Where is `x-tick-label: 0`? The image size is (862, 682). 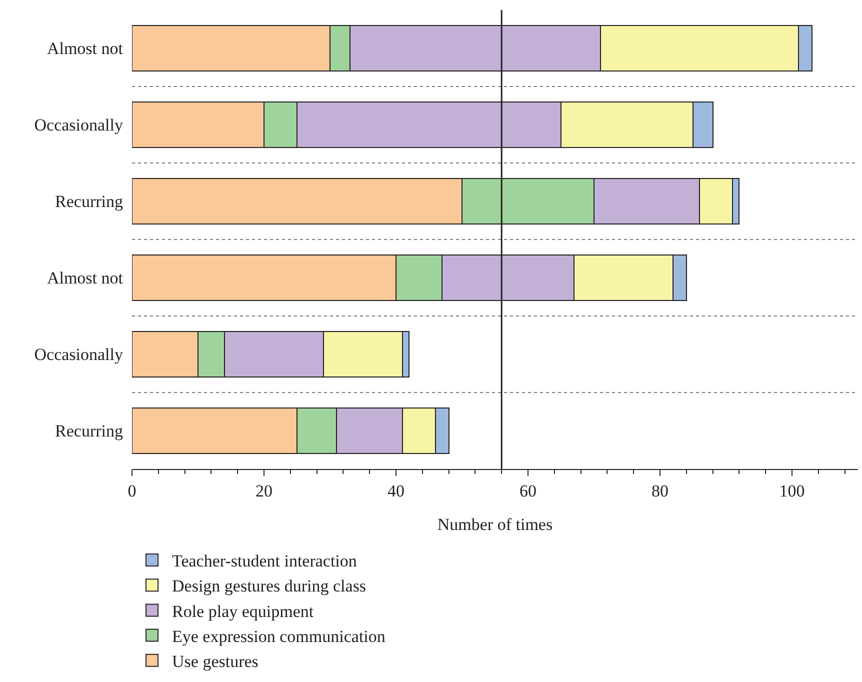
x-tick-label: 0 is located at coordinates (132, 490).